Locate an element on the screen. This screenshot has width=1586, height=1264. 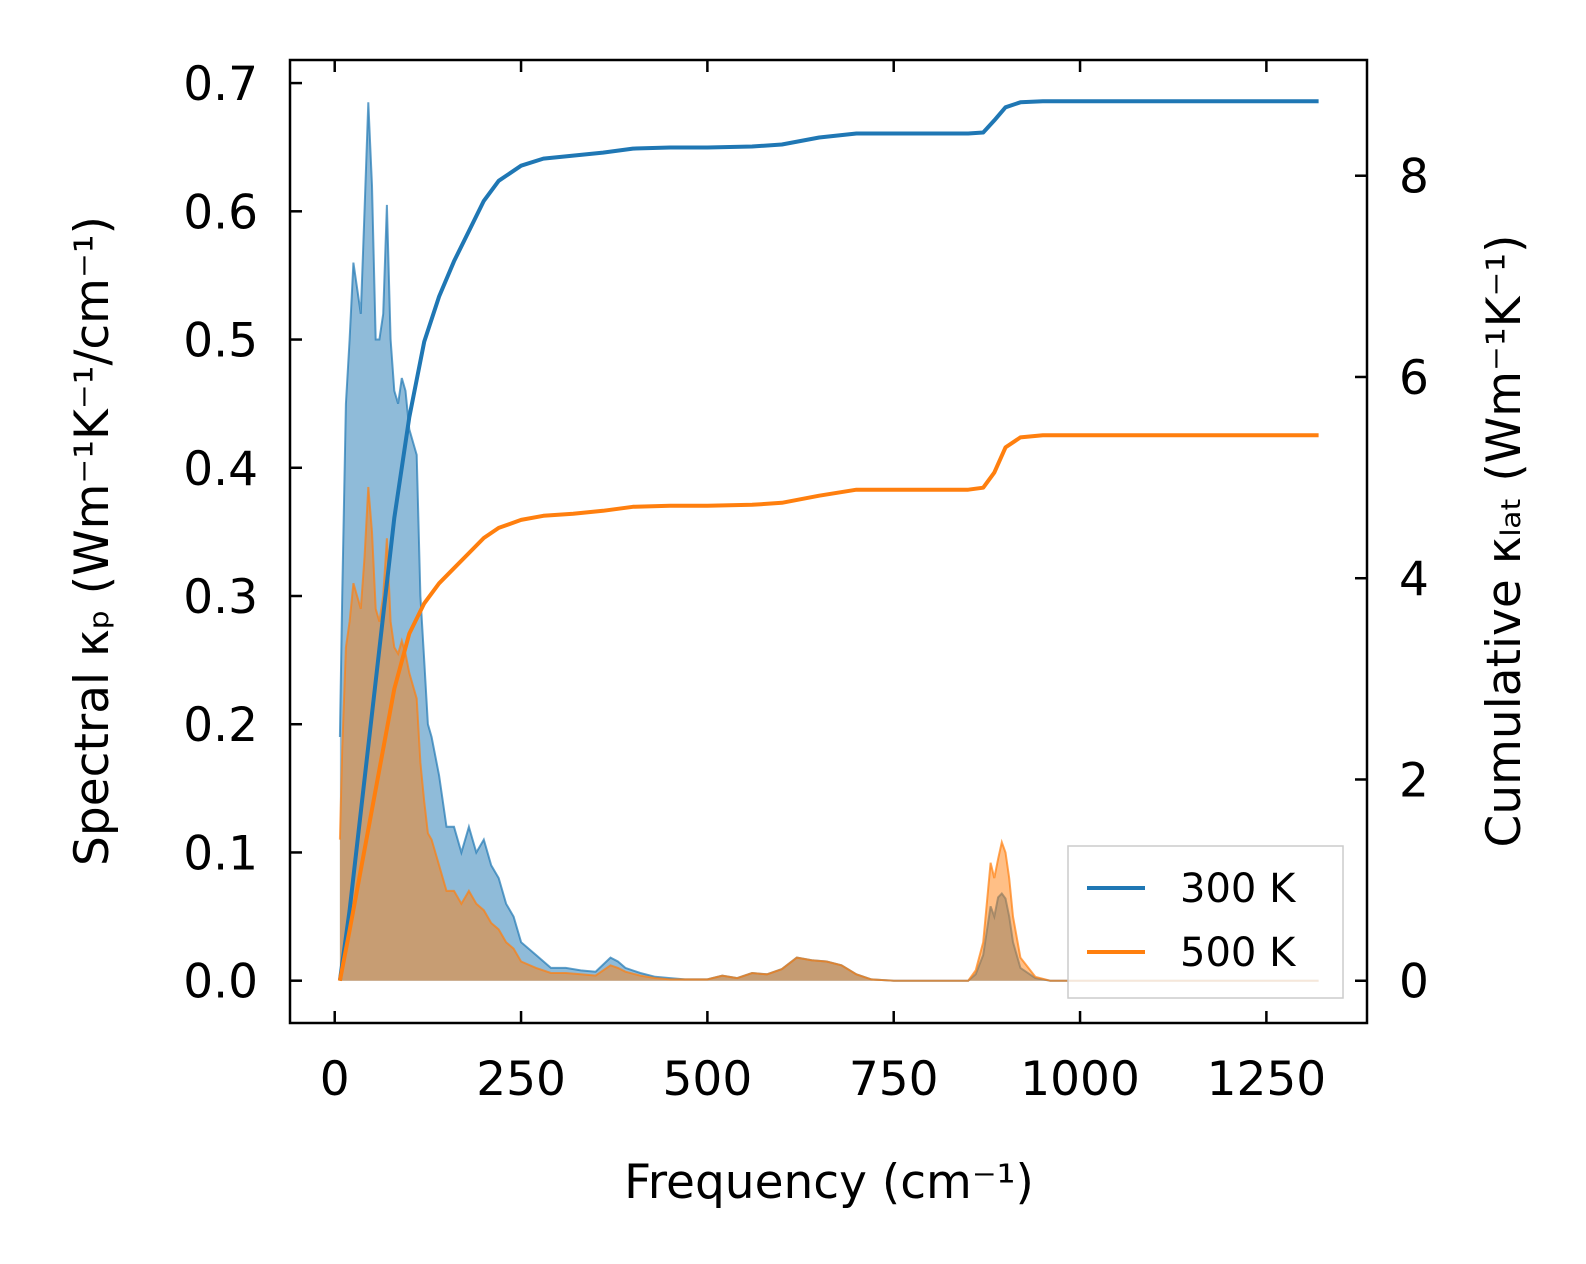
y-tick-label-left: 0.1 is located at coordinates (220, 853).